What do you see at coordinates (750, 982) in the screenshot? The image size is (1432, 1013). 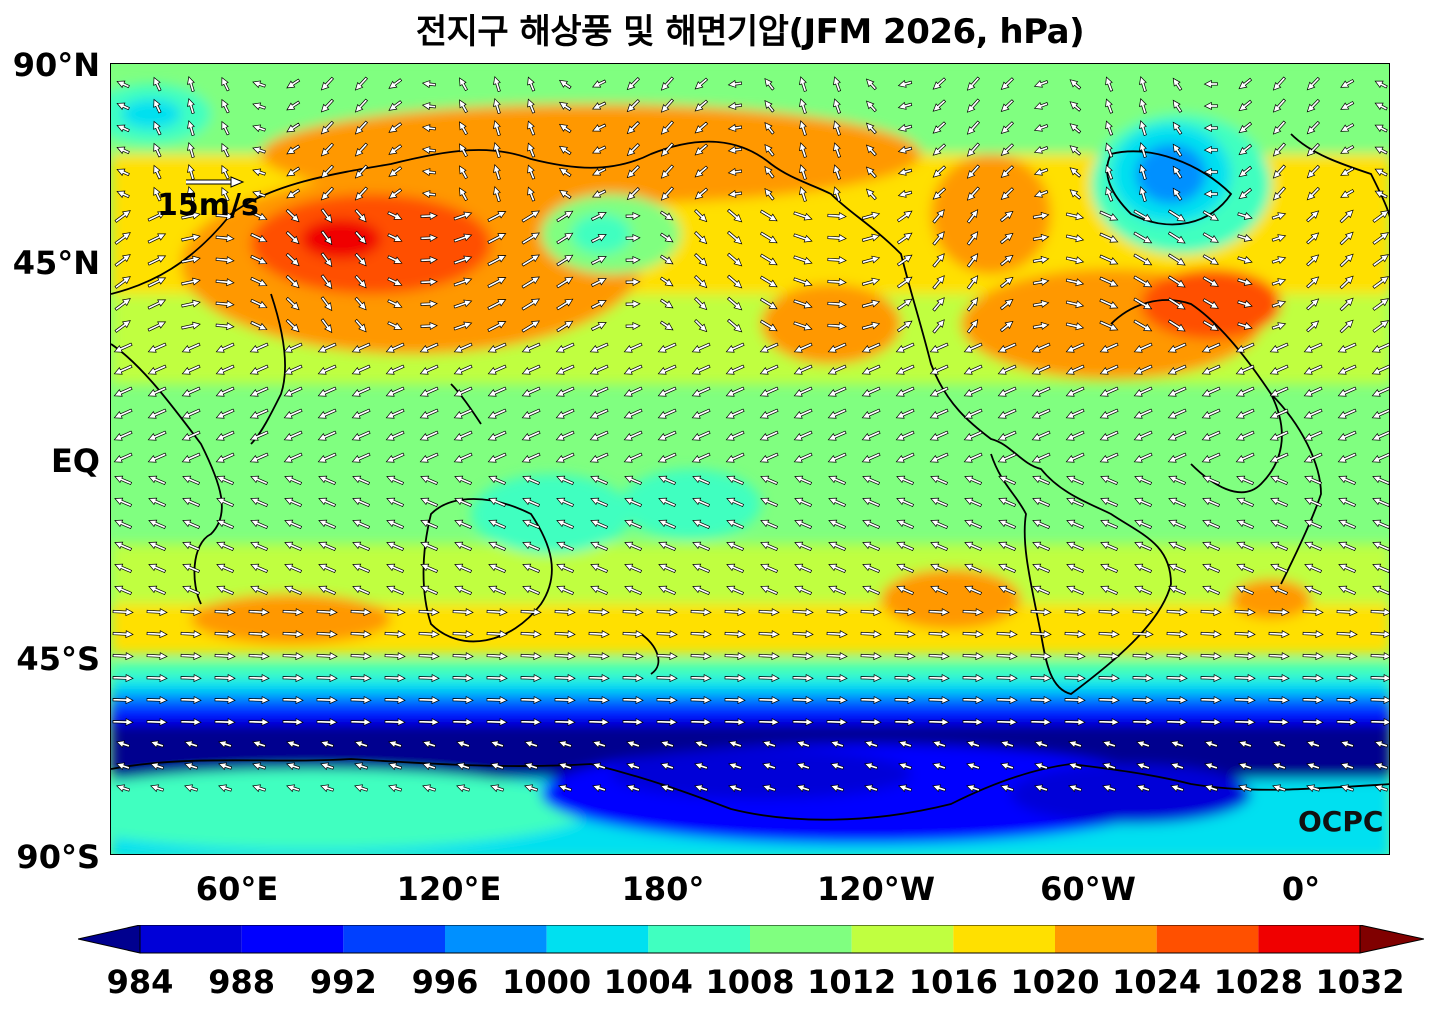 I see `colorbar-tick-label: 1008` at bounding box center [750, 982].